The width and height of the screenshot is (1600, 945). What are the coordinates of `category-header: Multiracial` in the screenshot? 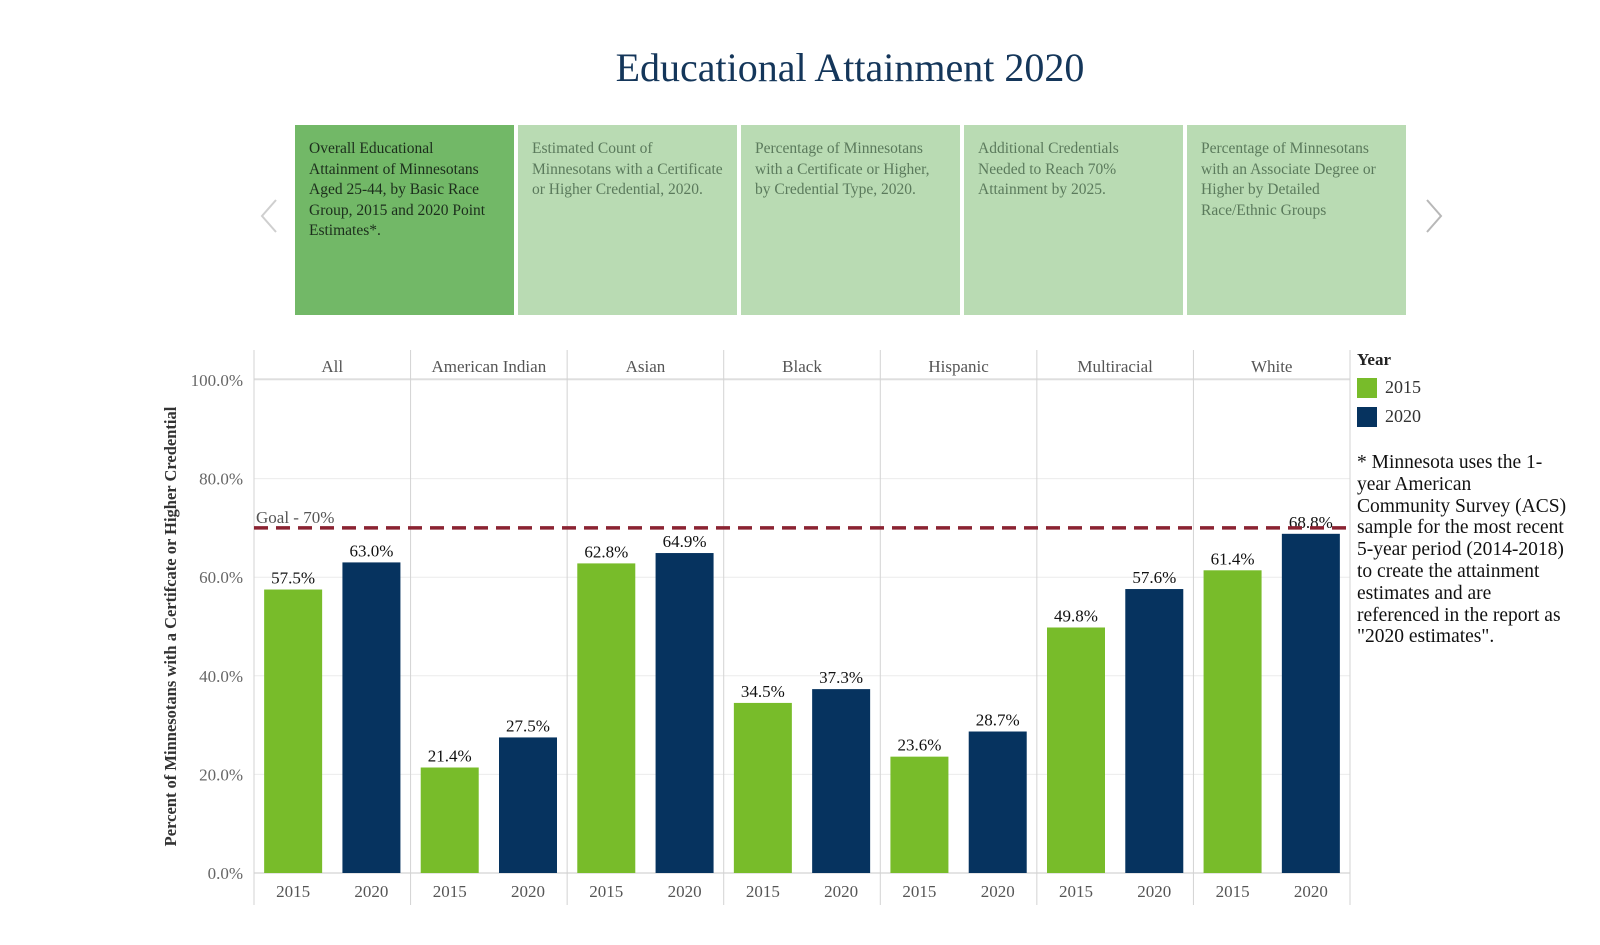 It's located at (1115, 366).